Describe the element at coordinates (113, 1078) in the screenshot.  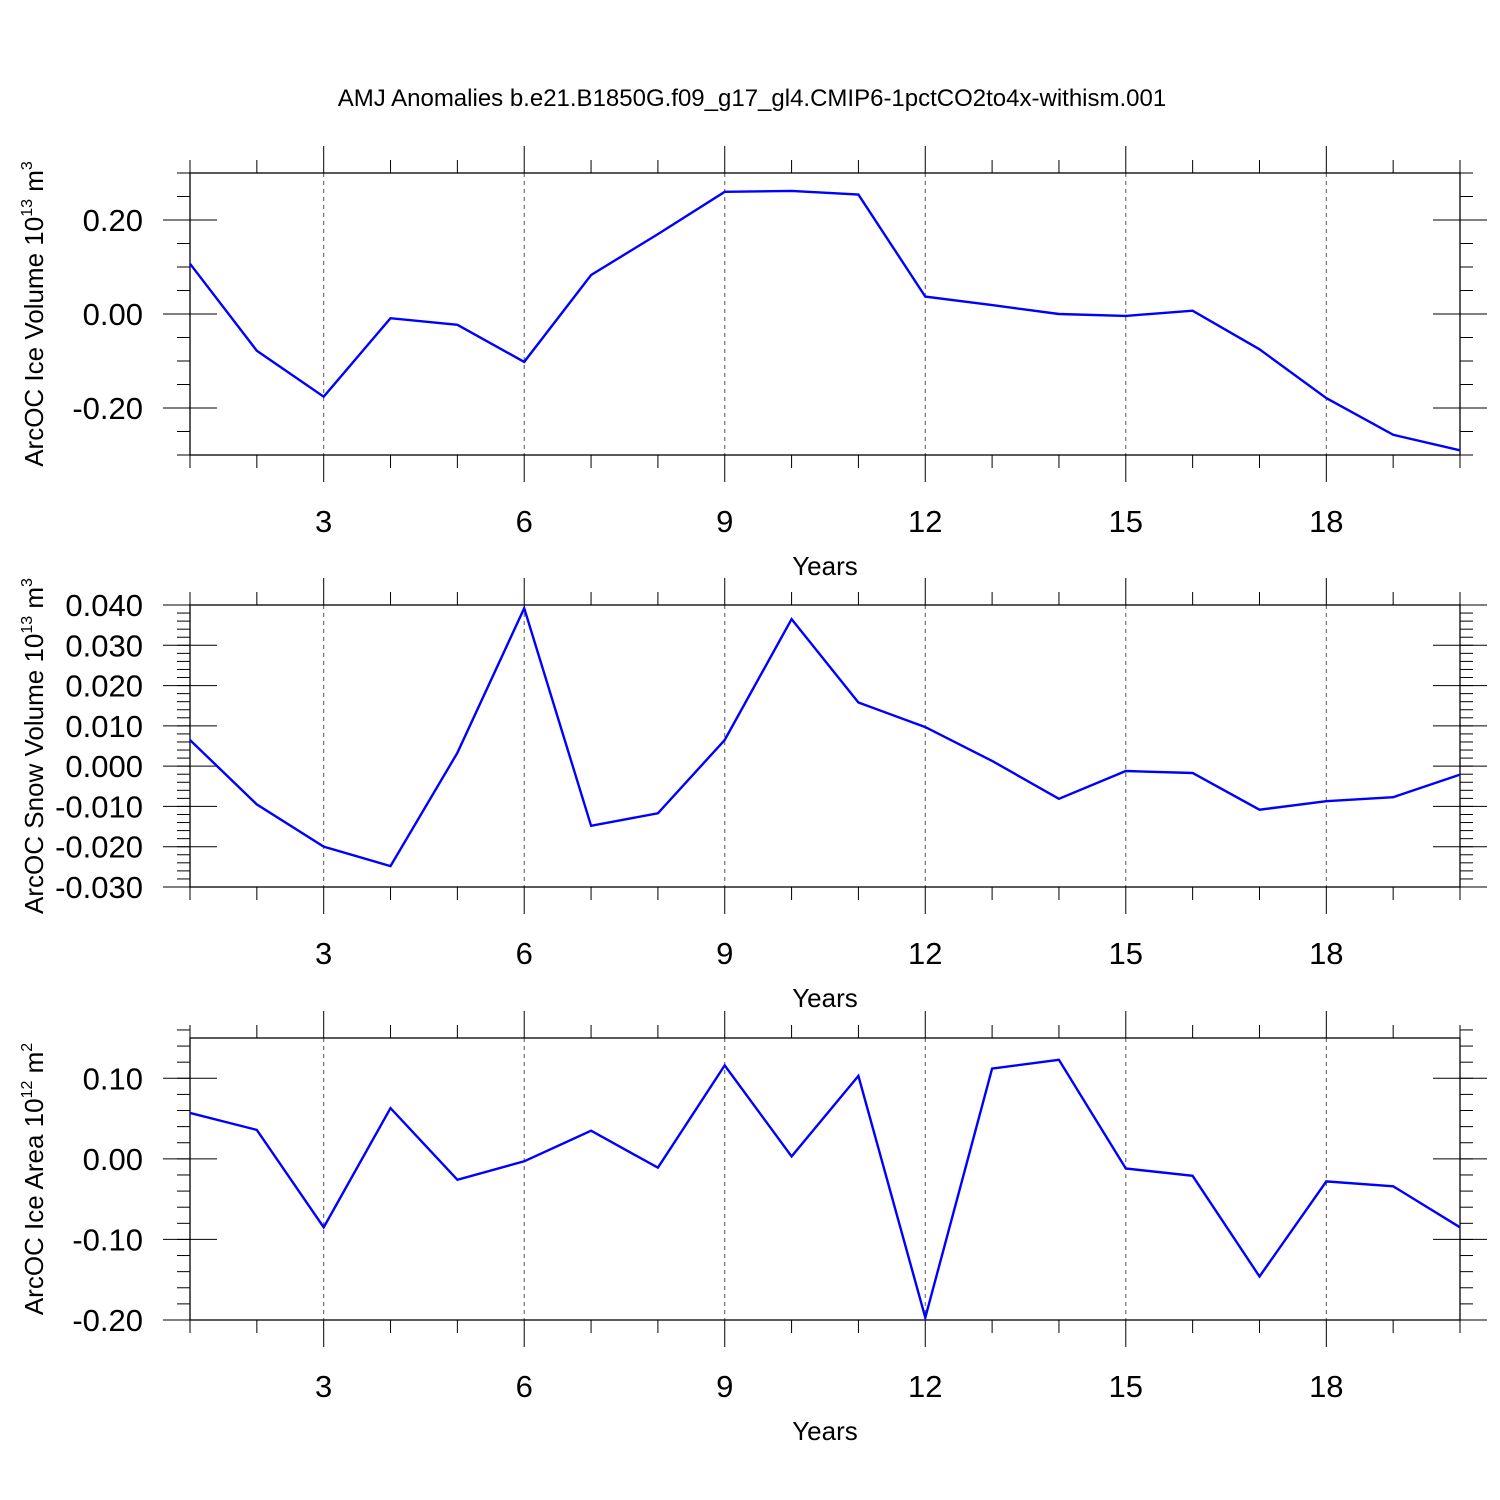
I see `y-tick-label: 0.10` at that location.